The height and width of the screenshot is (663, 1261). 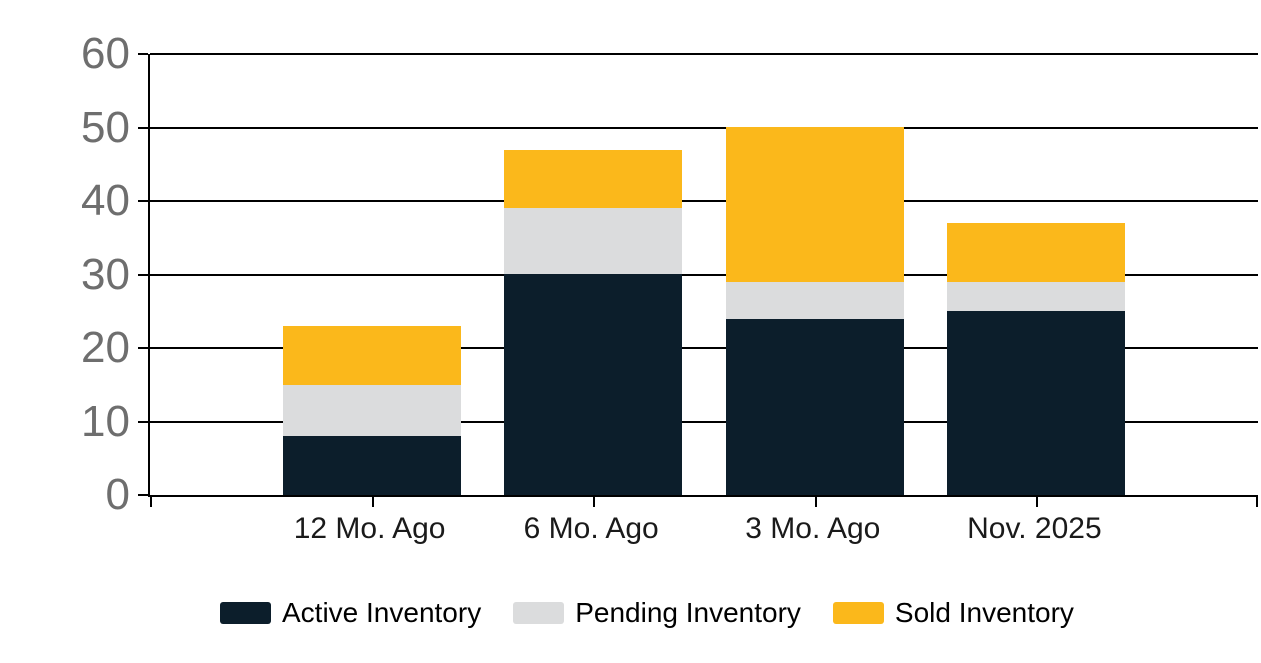 What do you see at coordinates (369, 528) in the screenshot?
I see `x-axis-label-1: 12 Mo. Ago` at bounding box center [369, 528].